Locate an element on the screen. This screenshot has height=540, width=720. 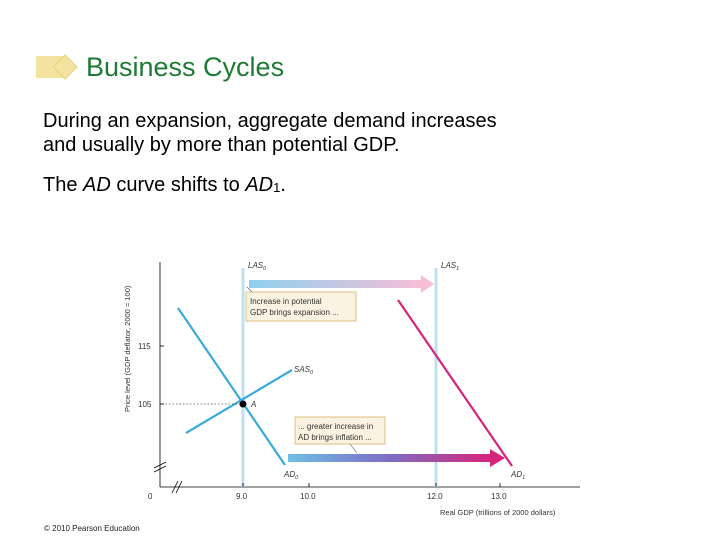
x-axis-break is located at coordinates (177, 487).